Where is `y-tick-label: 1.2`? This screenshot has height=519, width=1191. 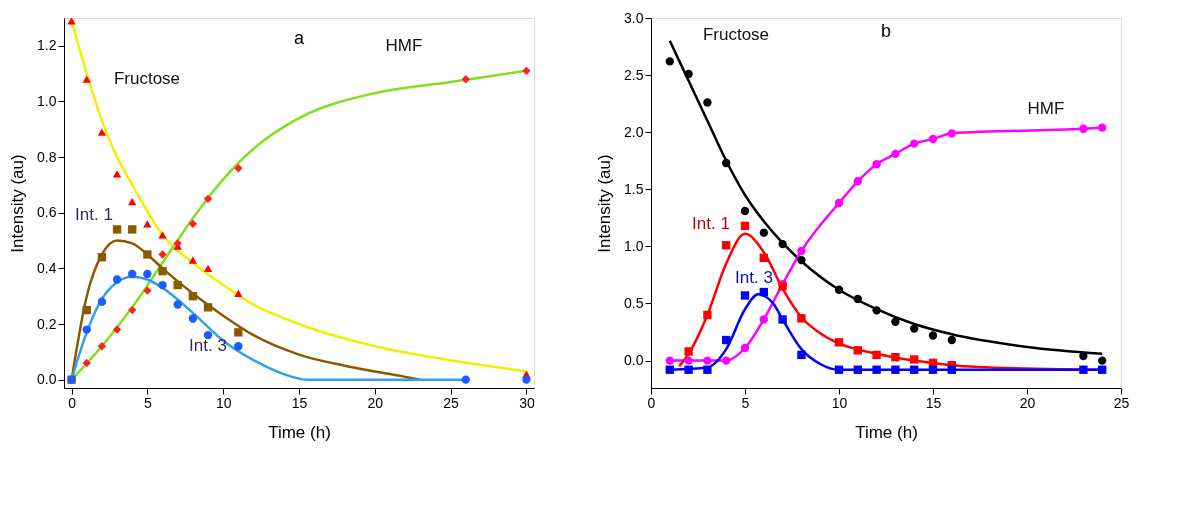
y-tick-label: 1.2 is located at coordinates (47, 45).